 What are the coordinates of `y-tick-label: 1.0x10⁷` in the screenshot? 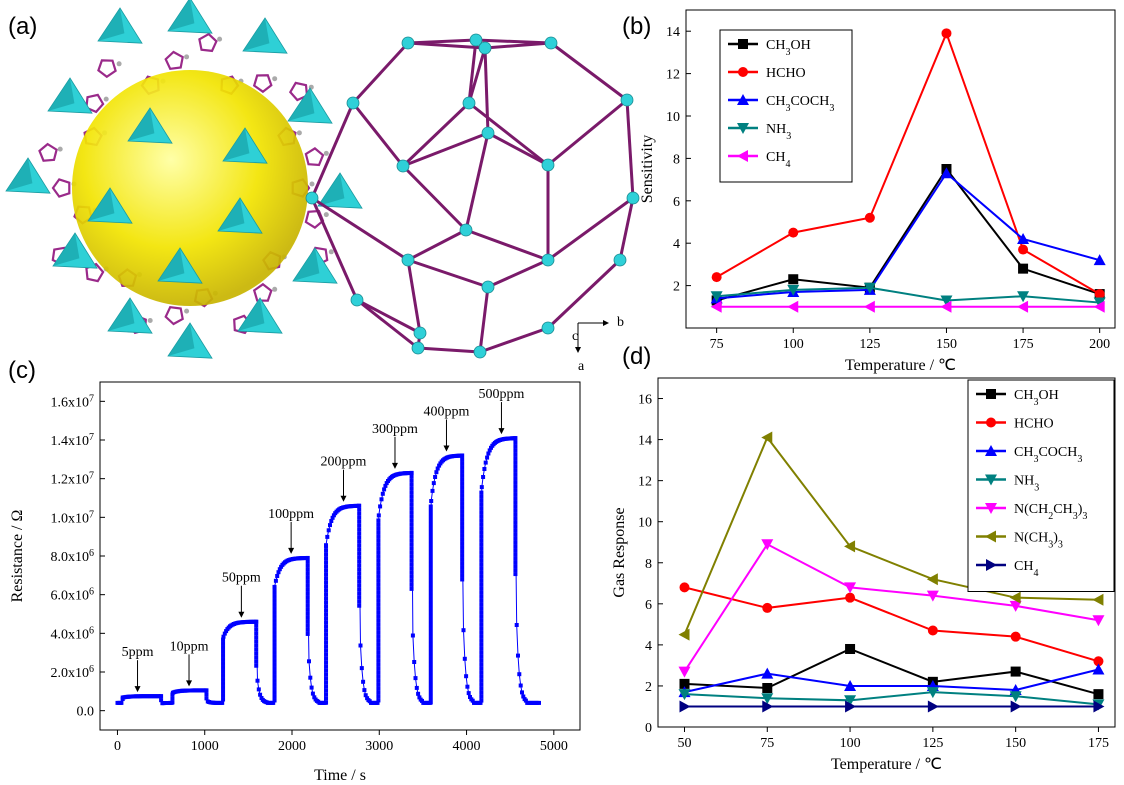 It's located at (73, 518).